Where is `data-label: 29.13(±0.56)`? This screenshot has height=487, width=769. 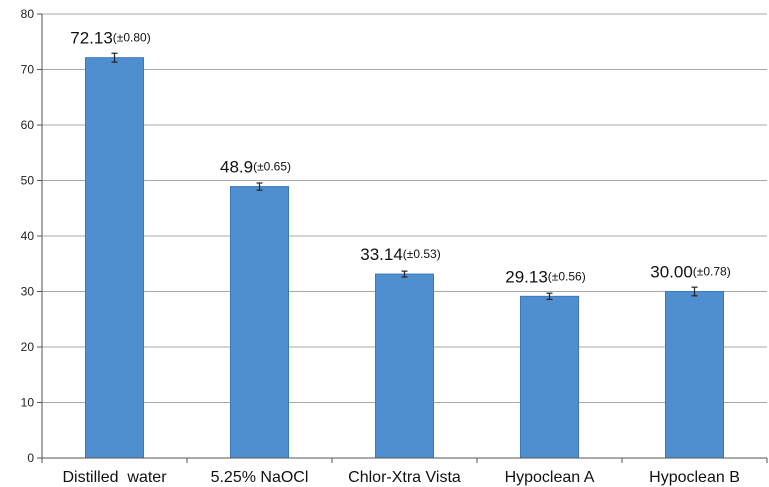 data-label: 29.13(±0.56) is located at coordinates (545, 276).